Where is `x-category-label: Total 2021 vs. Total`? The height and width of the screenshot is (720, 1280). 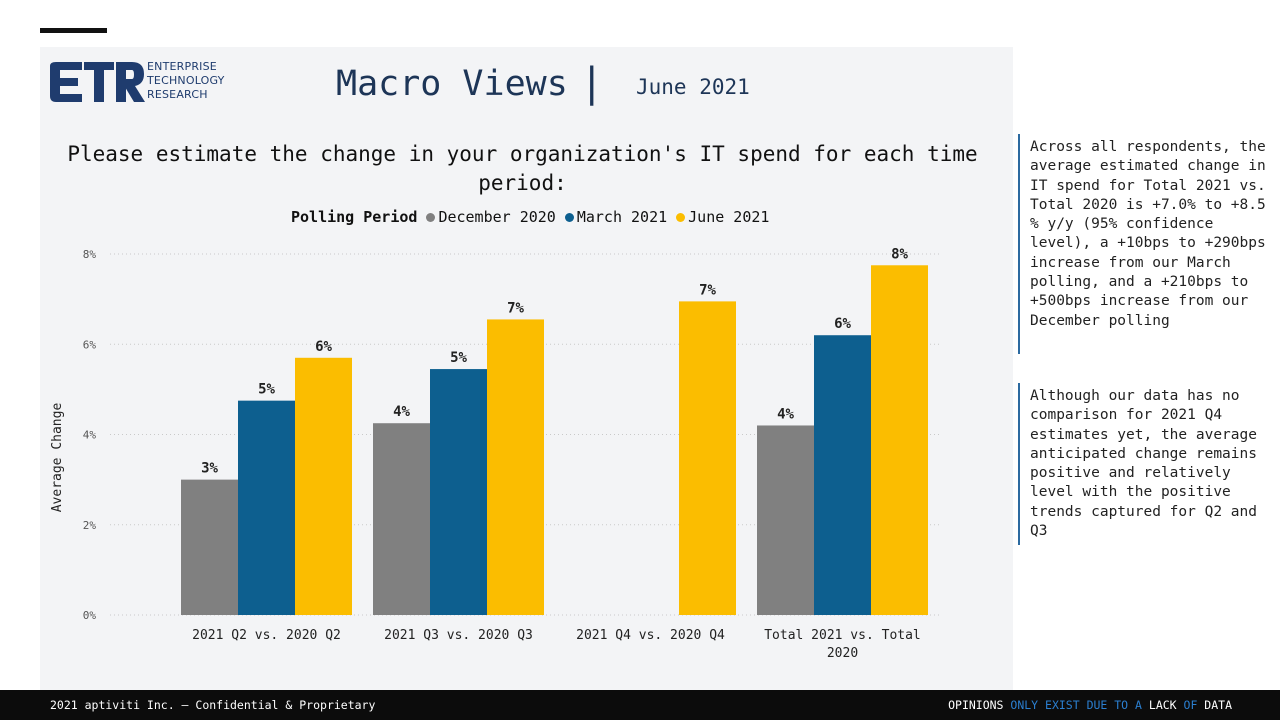
x-category-label: Total 2021 vs. Total is located at coordinates (842, 635).